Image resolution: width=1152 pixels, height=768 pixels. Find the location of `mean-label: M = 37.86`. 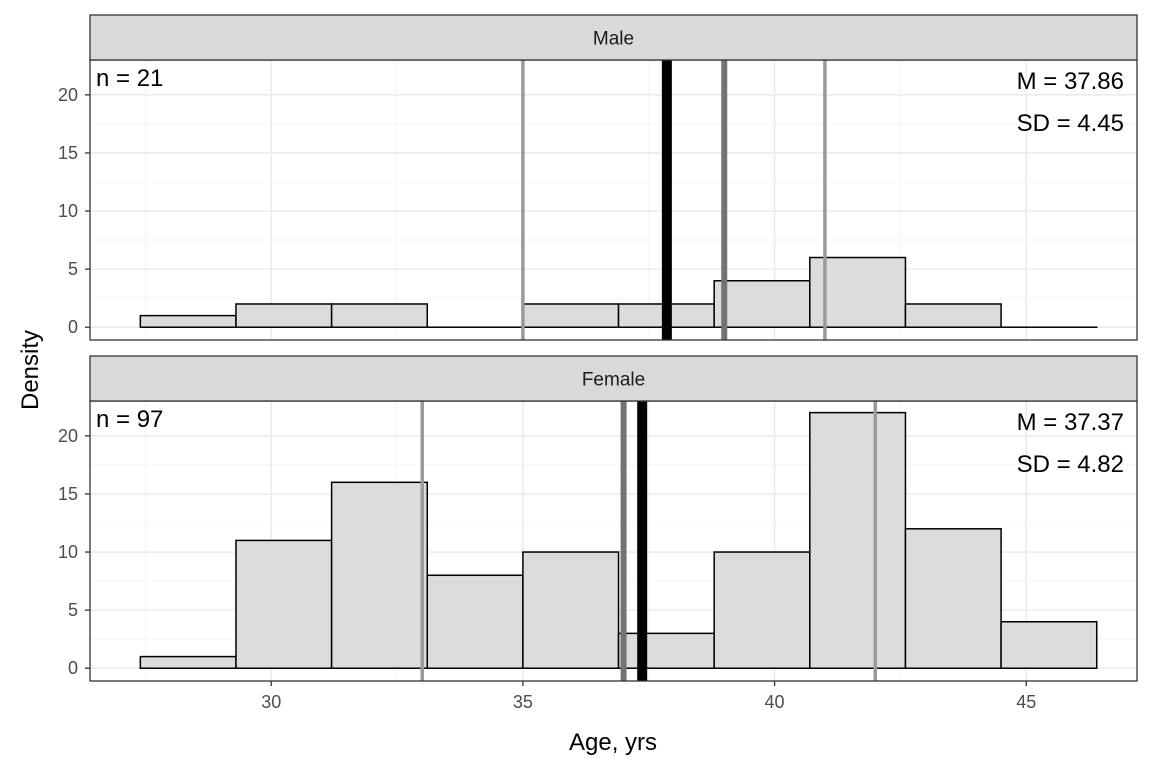

mean-label: M = 37.86 is located at coordinates (1070, 81).